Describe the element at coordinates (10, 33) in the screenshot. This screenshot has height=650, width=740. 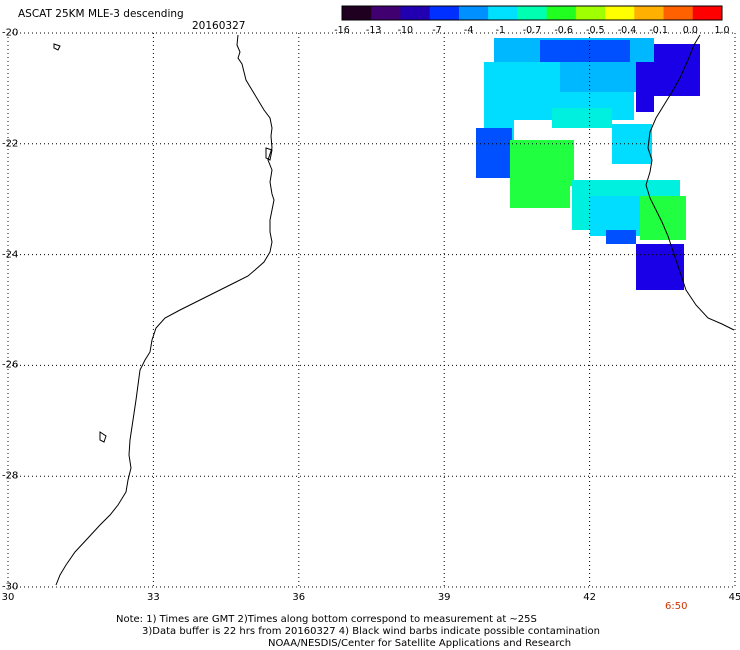
I see `latitude-label: -20` at that location.